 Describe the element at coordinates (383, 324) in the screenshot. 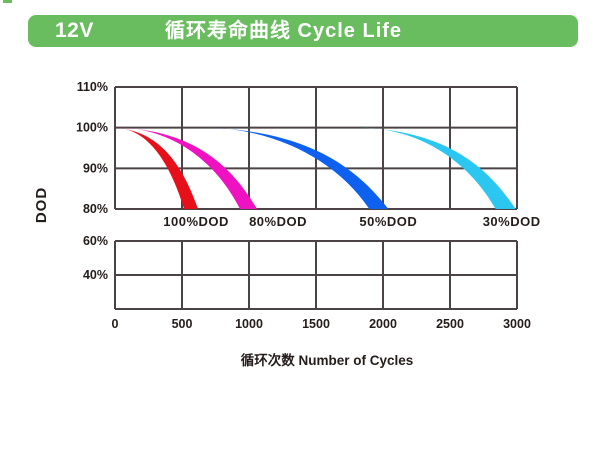

I see `xtick: 2000` at that location.